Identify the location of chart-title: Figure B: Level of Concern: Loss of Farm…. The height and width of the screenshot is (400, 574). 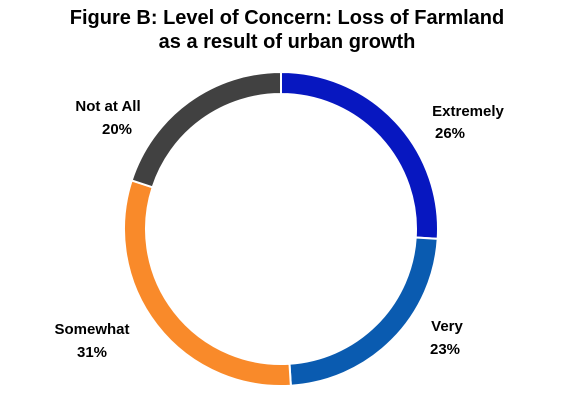
(287, 30).